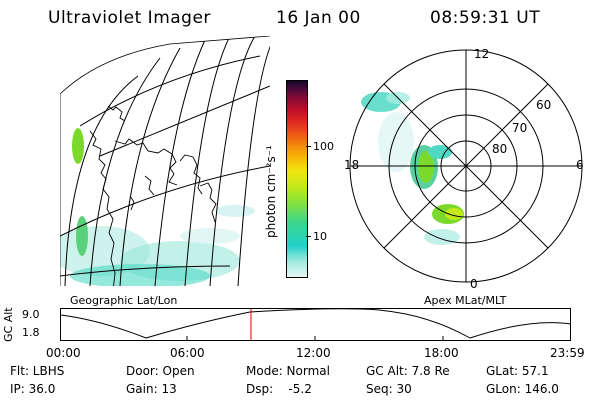 The width and height of the screenshot is (600, 400). Describe the element at coordinates (157, 207) in the screenshot. I see `geo-aurora-glow` at that location.